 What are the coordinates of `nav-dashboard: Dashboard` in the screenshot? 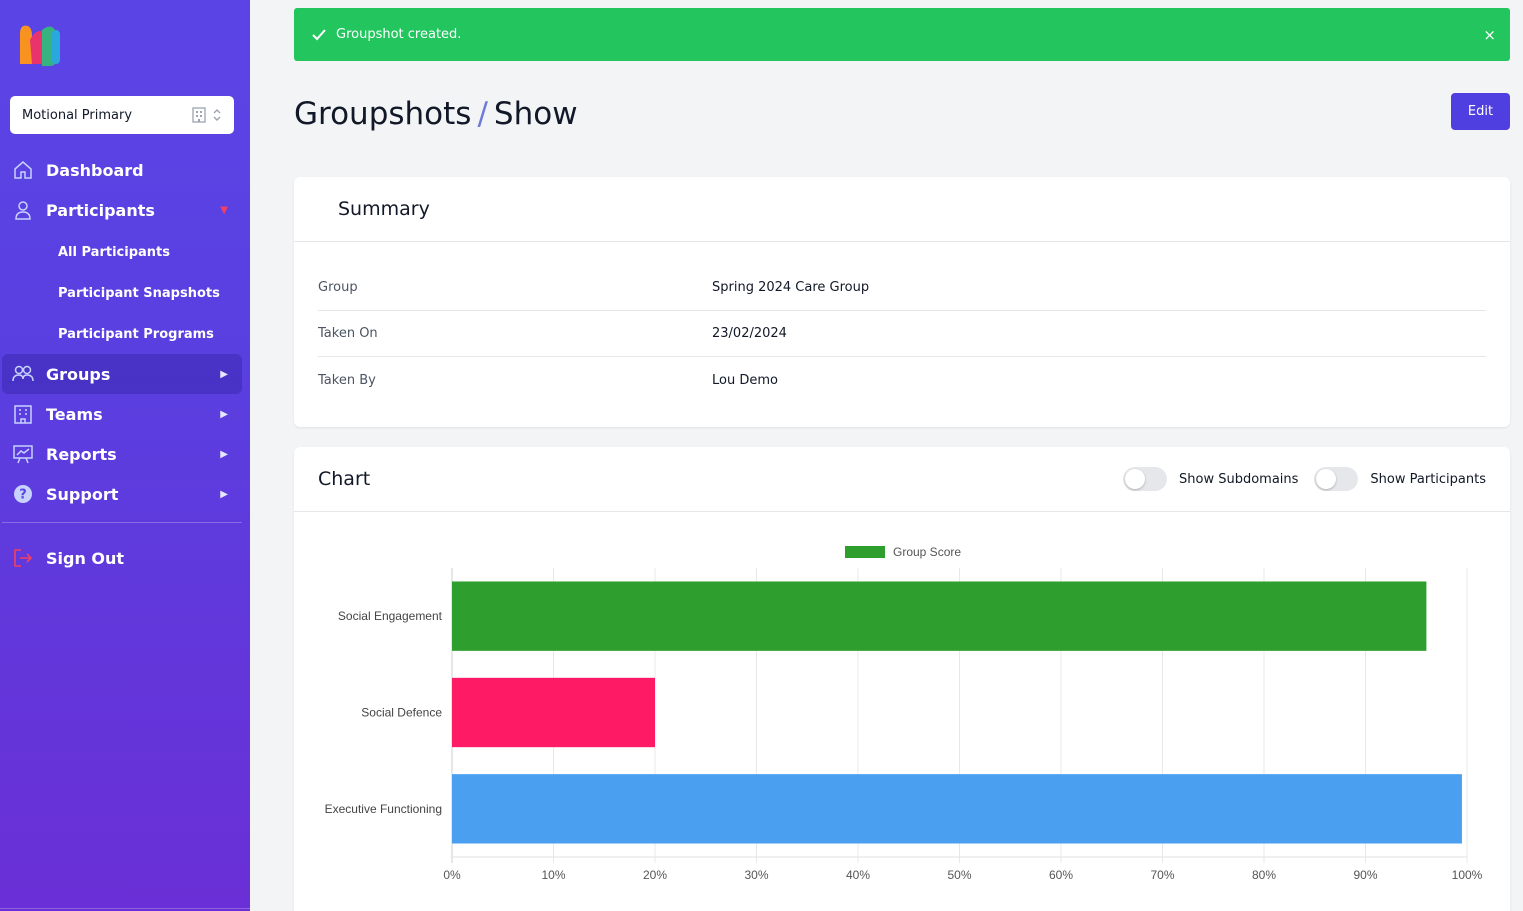 It's located at (122, 170).